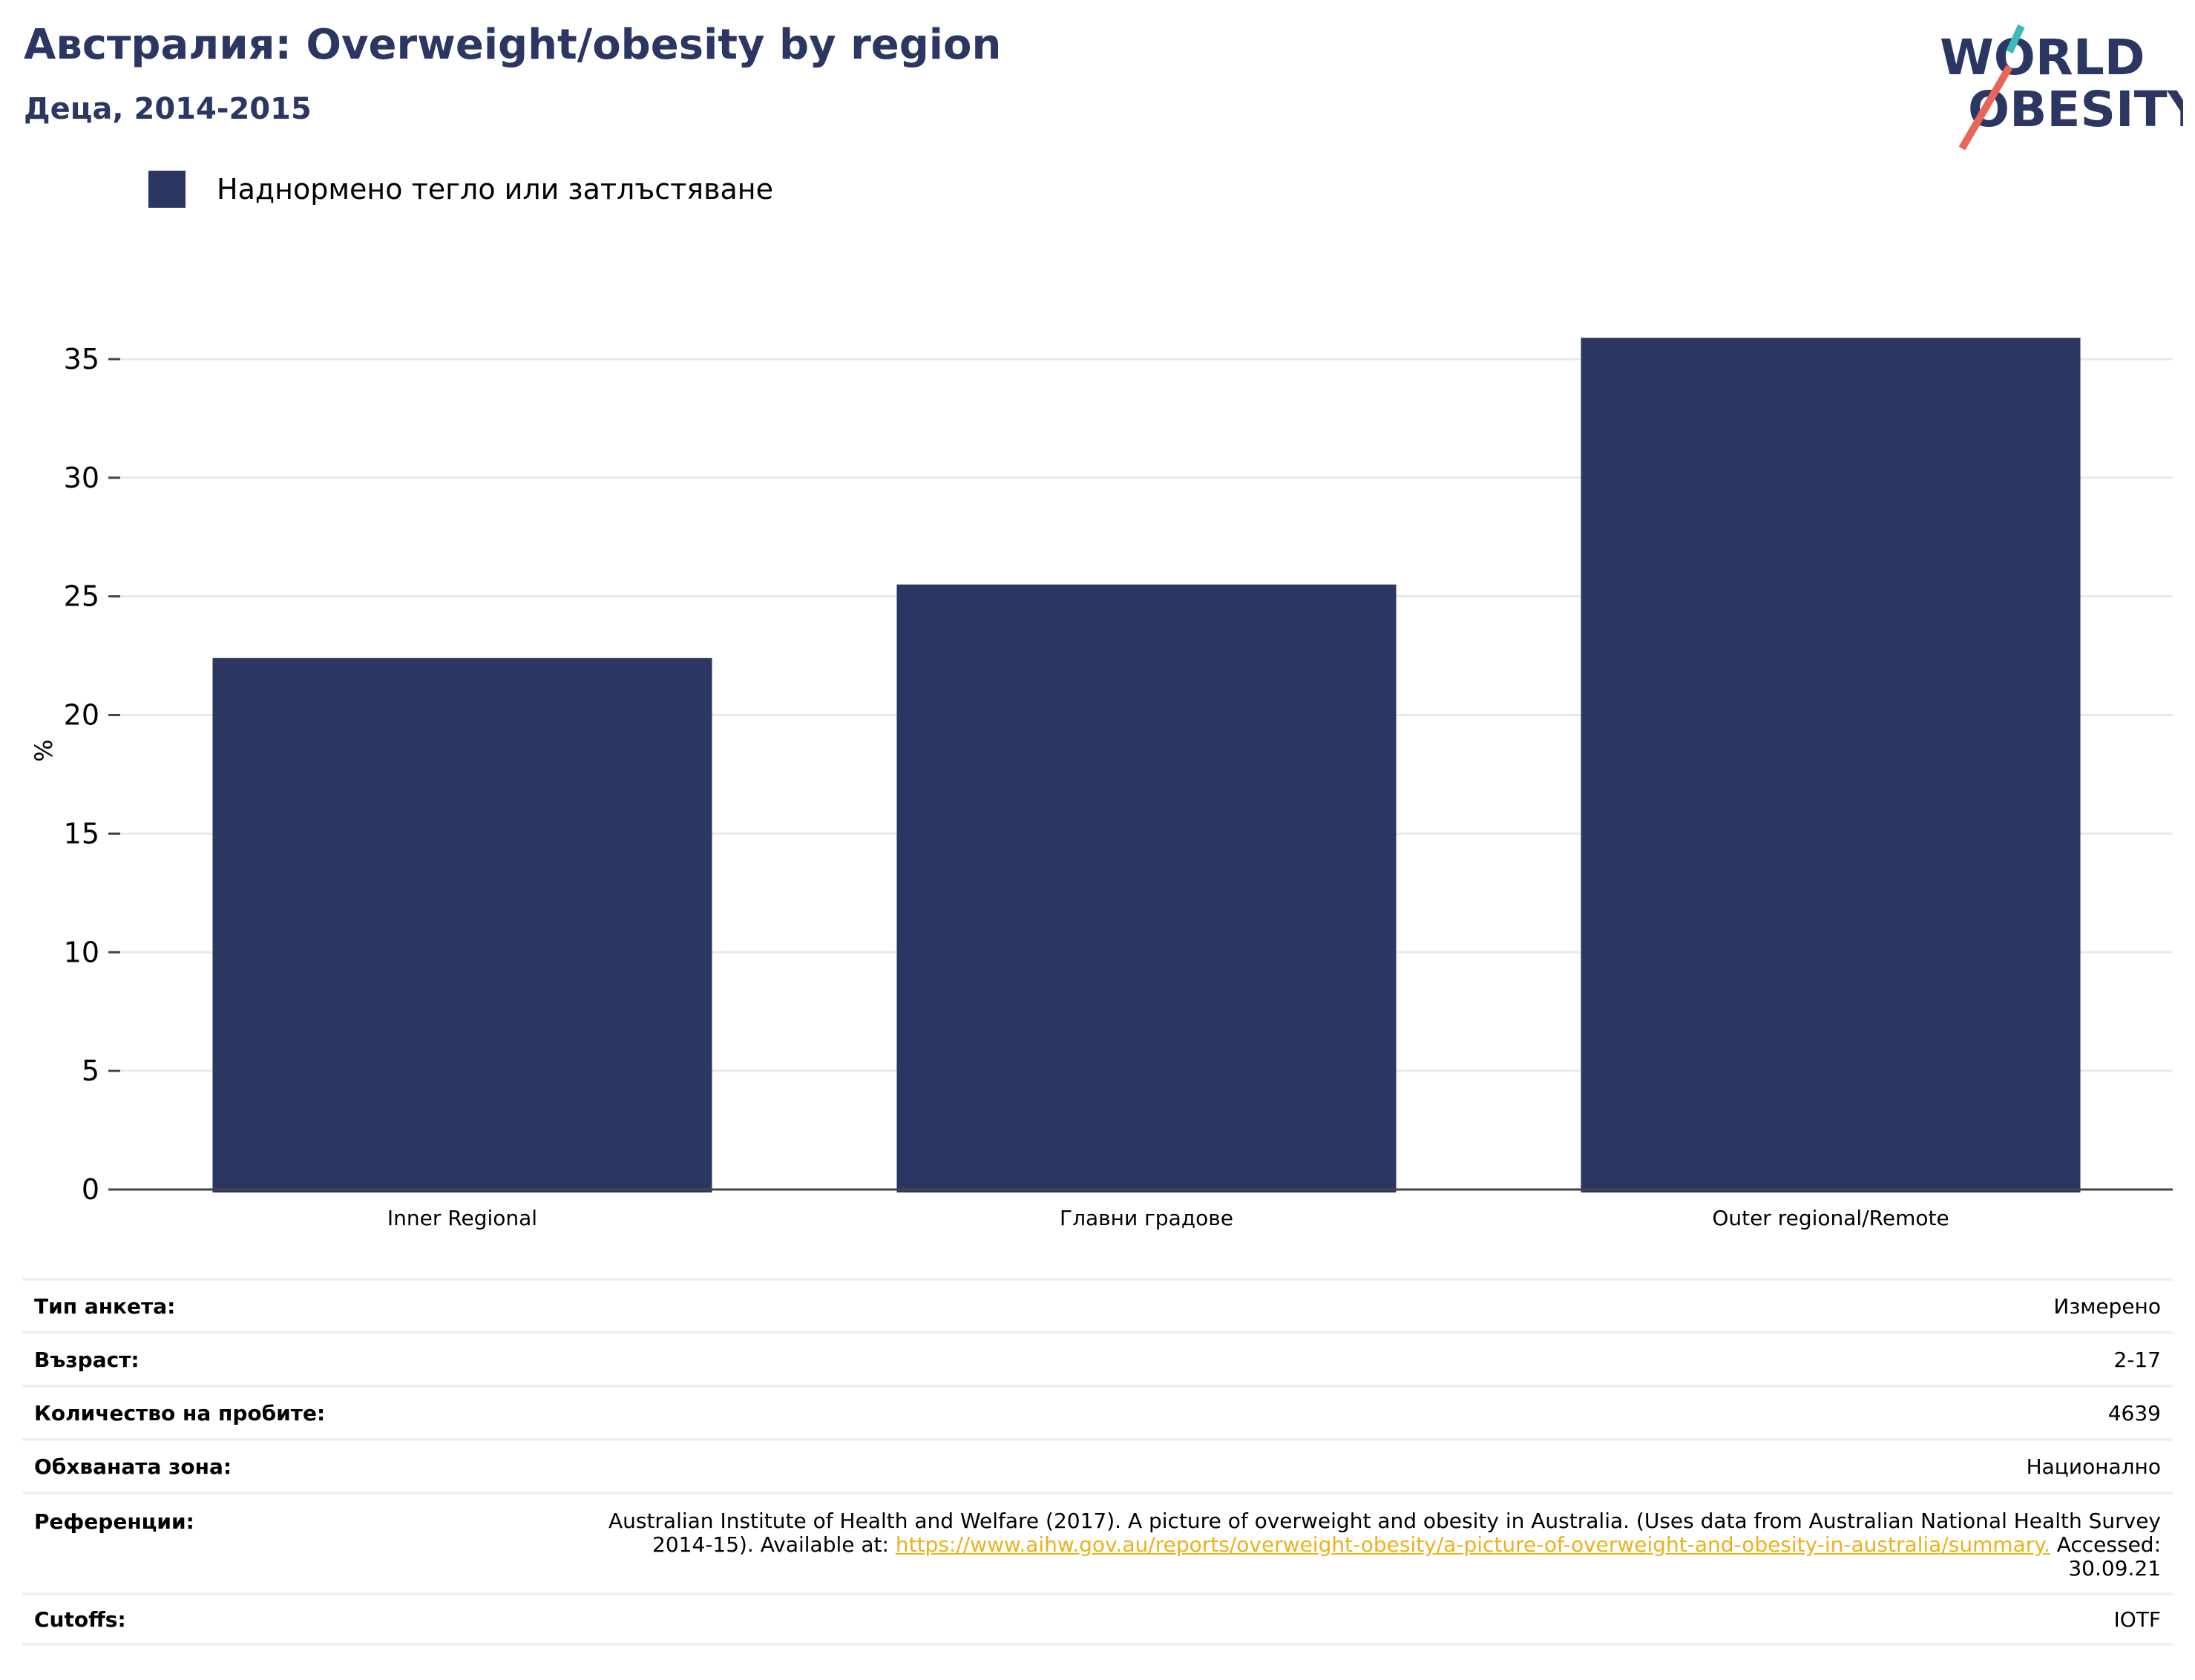 This screenshot has width=2195, height=1680. What do you see at coordinates (462, 1218) in the screenshot?
I see `x-tick-label: Inner Regional` at bounding box center [462, 1218].